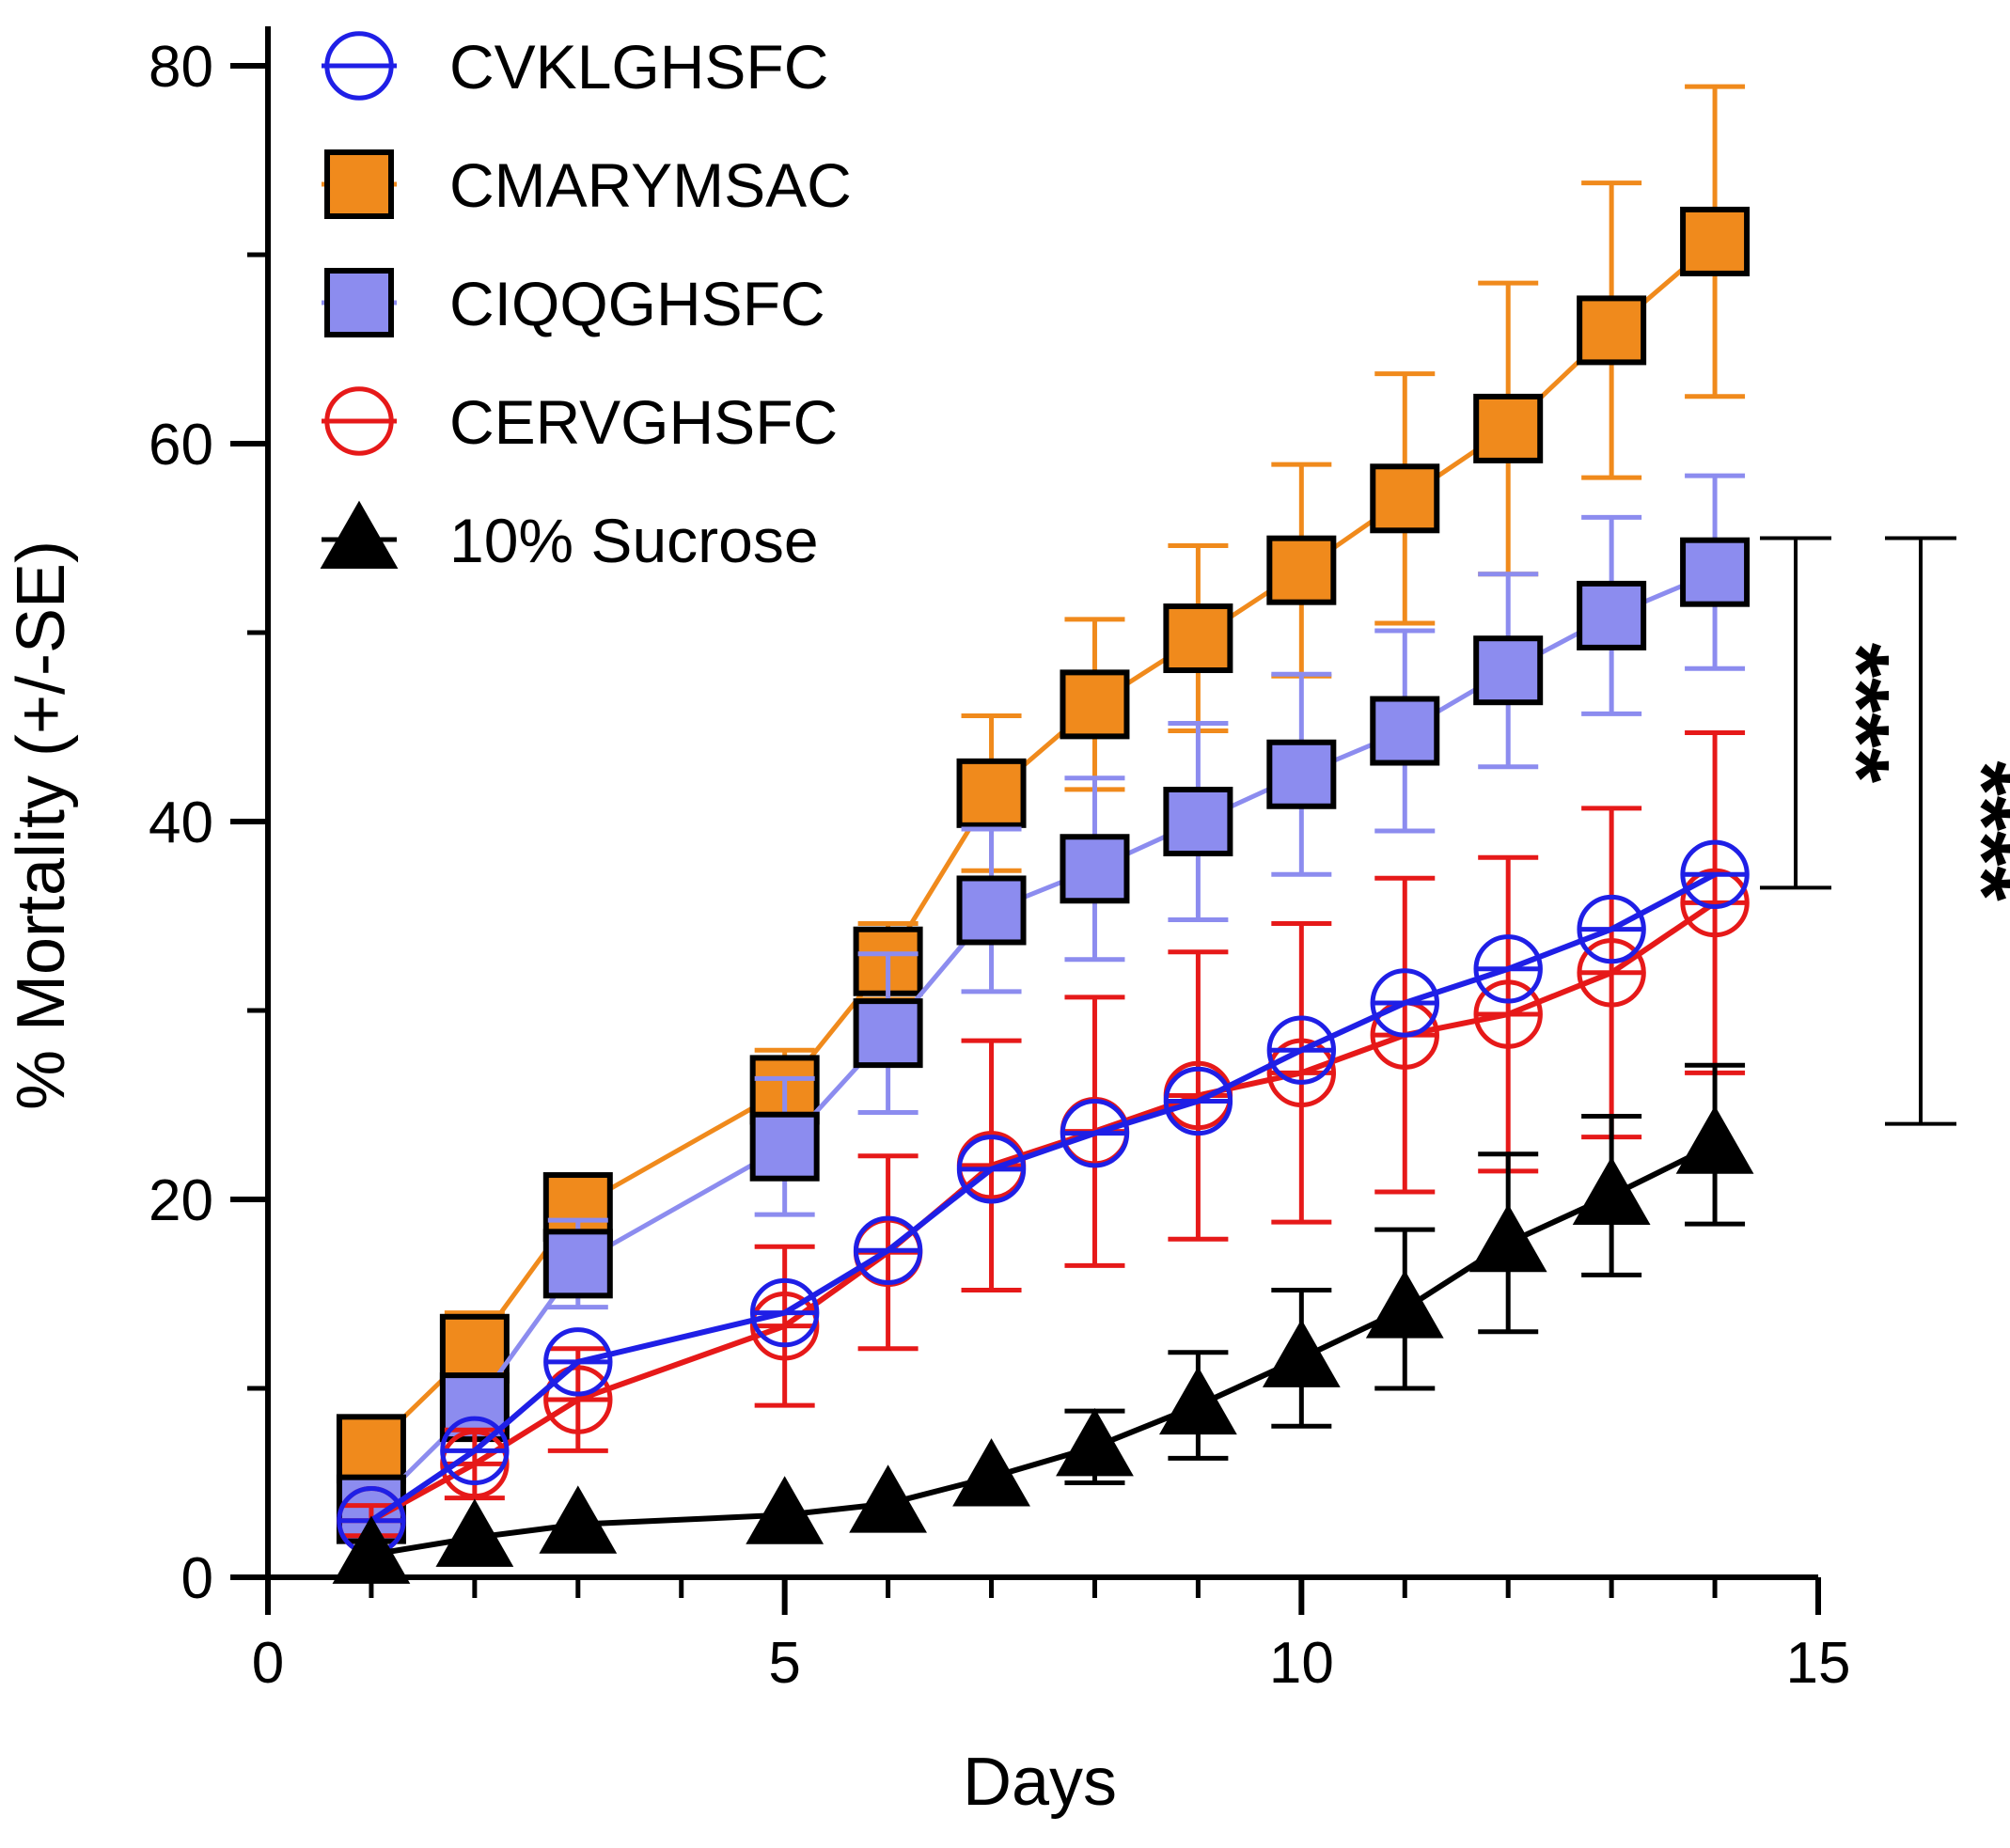  Describe the element at coordinates (41, 825) in the screenshot. I see `y-axis-title: % Mortality (+/-SE)` at that location.